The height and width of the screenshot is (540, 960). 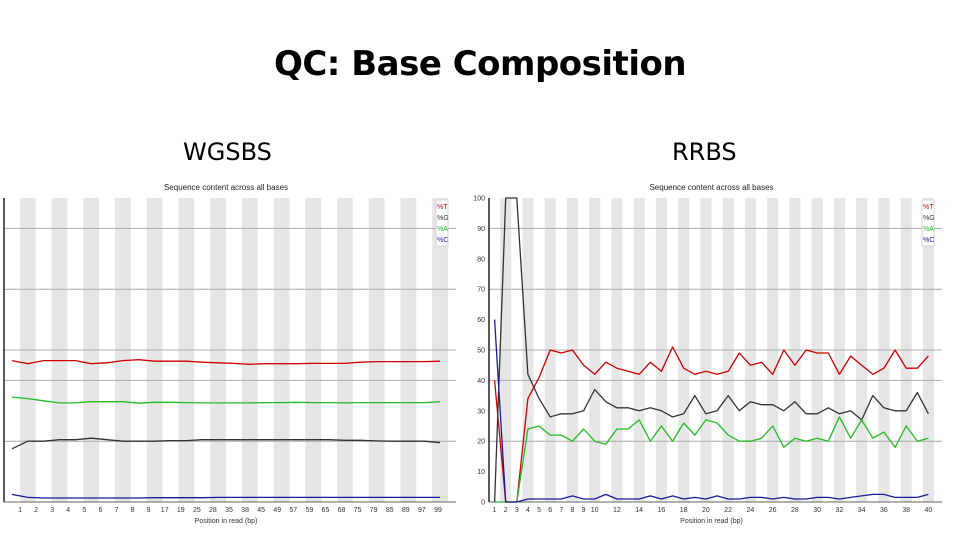 I want to click on x-tick-label: 57, so click(x=293, y=510).